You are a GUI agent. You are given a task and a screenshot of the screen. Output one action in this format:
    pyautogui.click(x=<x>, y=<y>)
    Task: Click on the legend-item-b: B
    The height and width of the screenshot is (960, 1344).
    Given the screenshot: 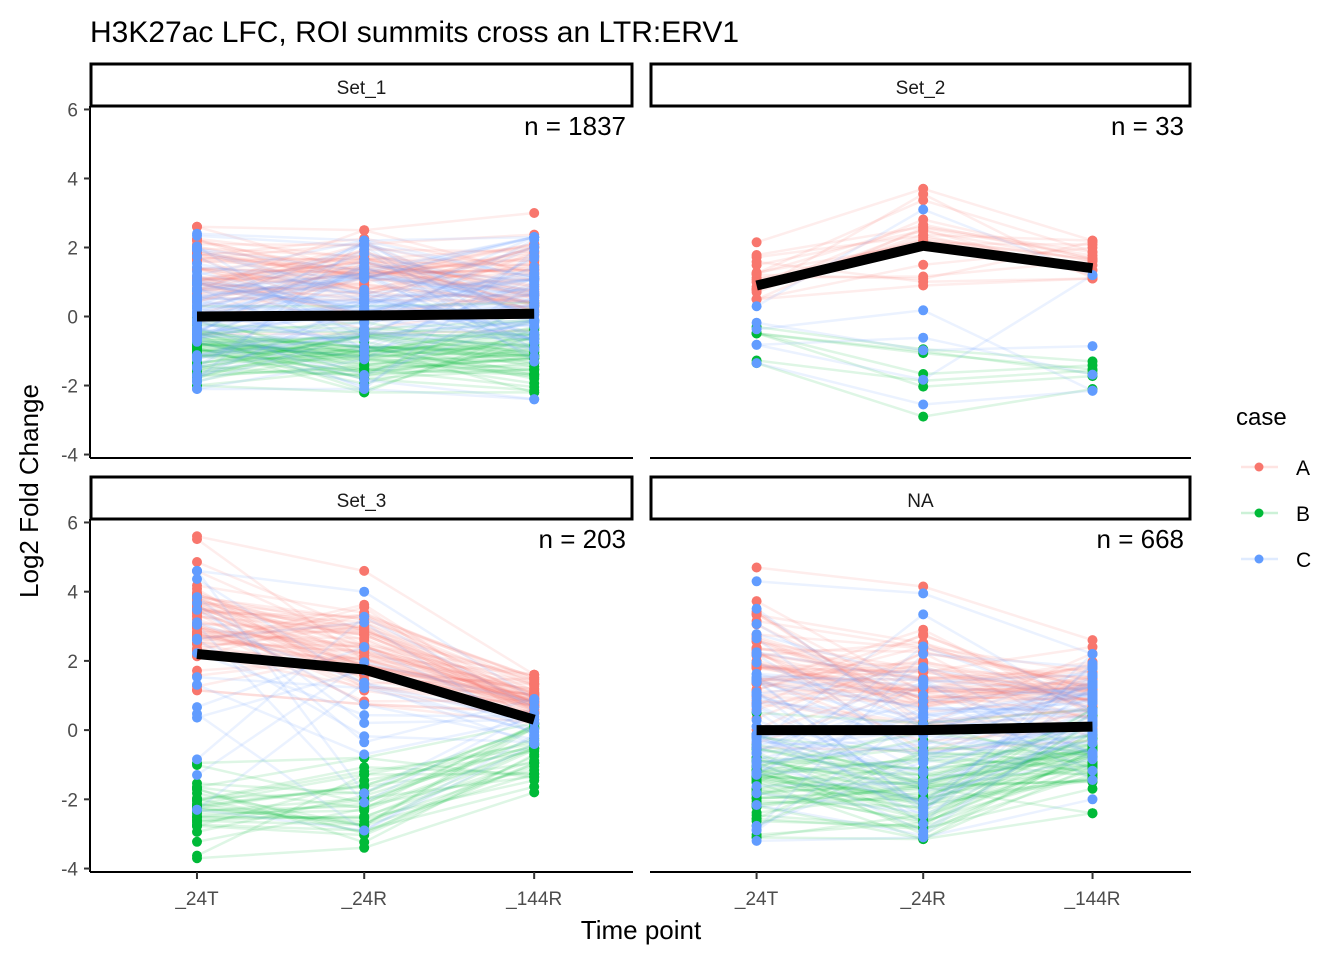 What is the action you would take?
    pyautogui.click(x=1275, y=514)
    